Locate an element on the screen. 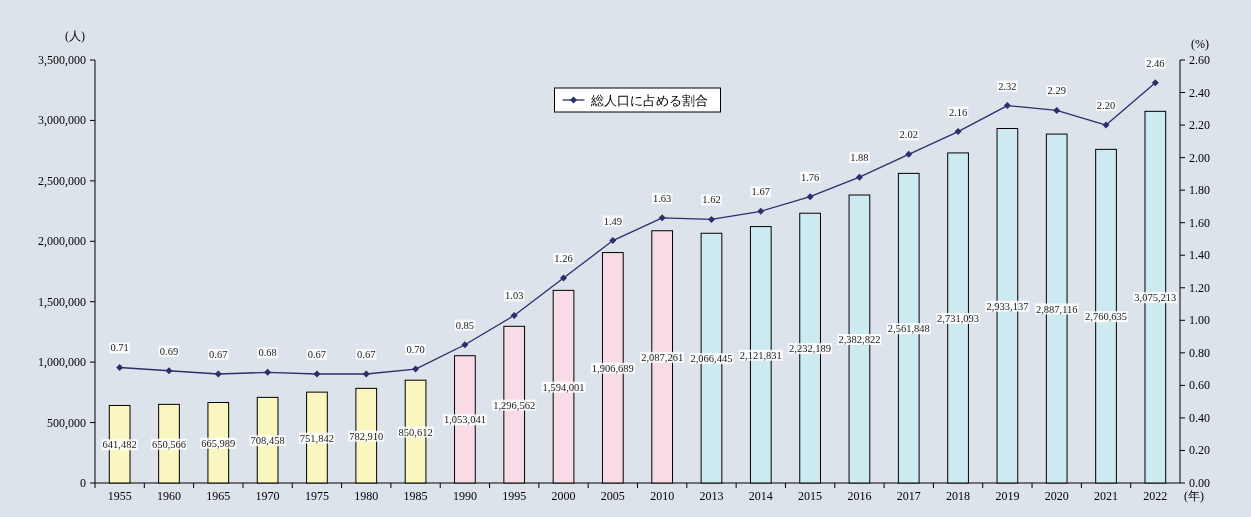 The height and width of the screenshot is (517, 1251). data-label: 2,121,831 is located at coordinates (760, 355).